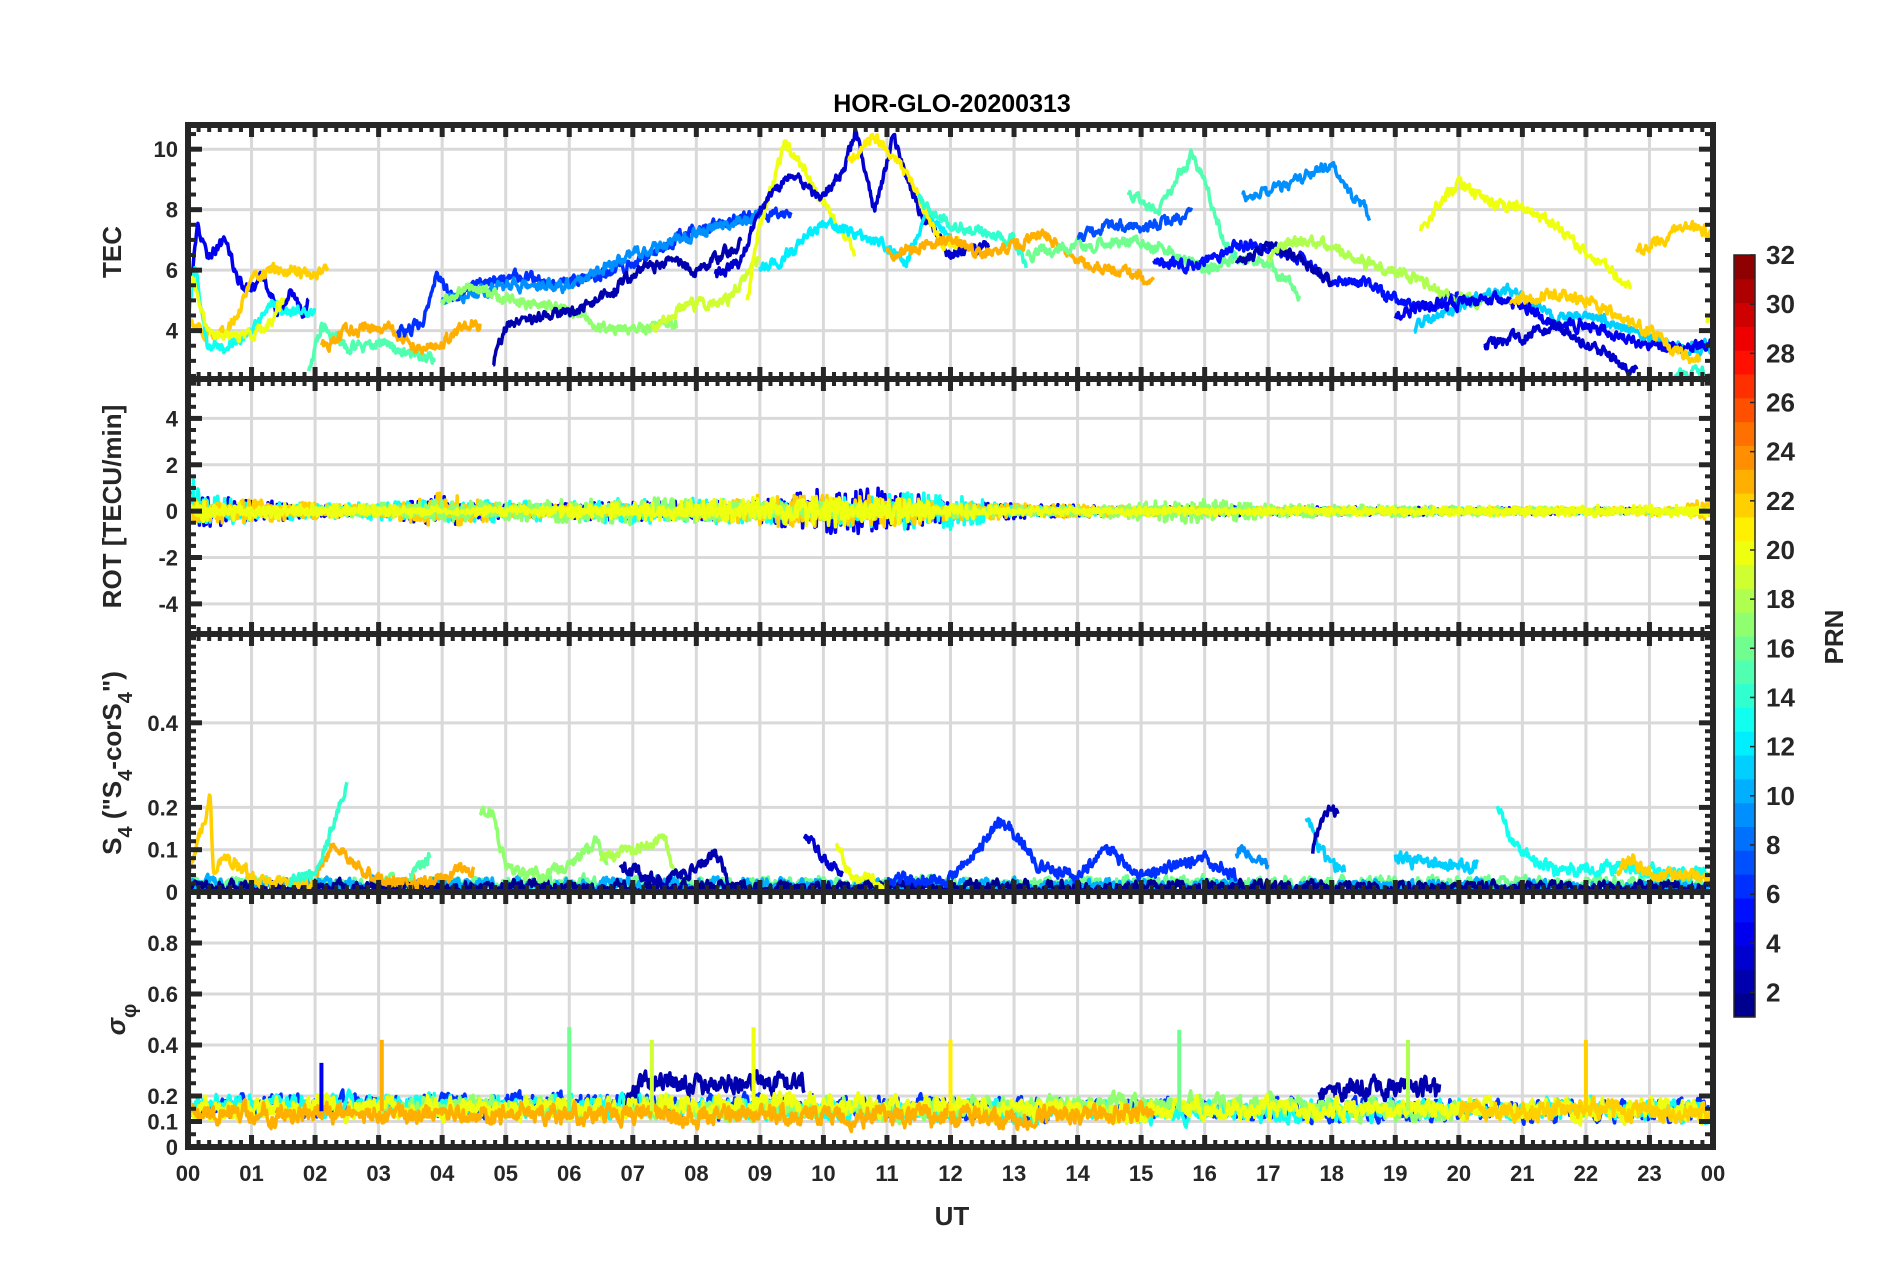 This screenshot has width=1902, height=1272. I want to click on x-tick-label: 04, so click(442, 1173).